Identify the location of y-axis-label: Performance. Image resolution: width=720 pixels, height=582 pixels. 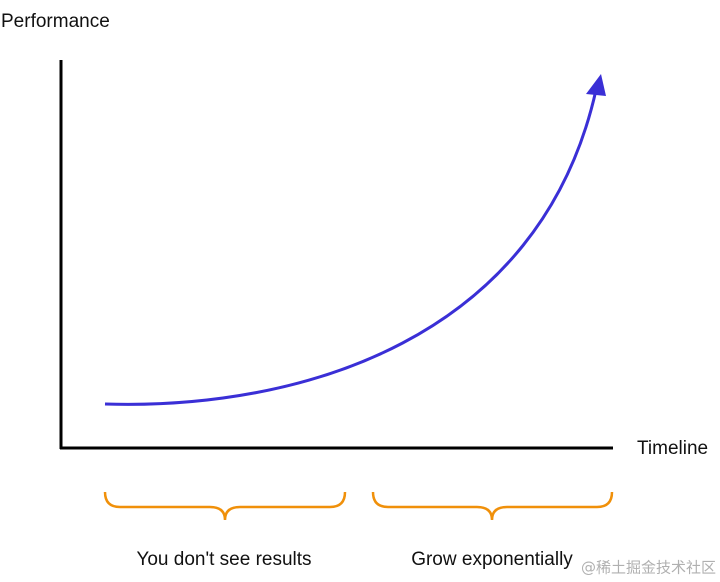
(55, 21).